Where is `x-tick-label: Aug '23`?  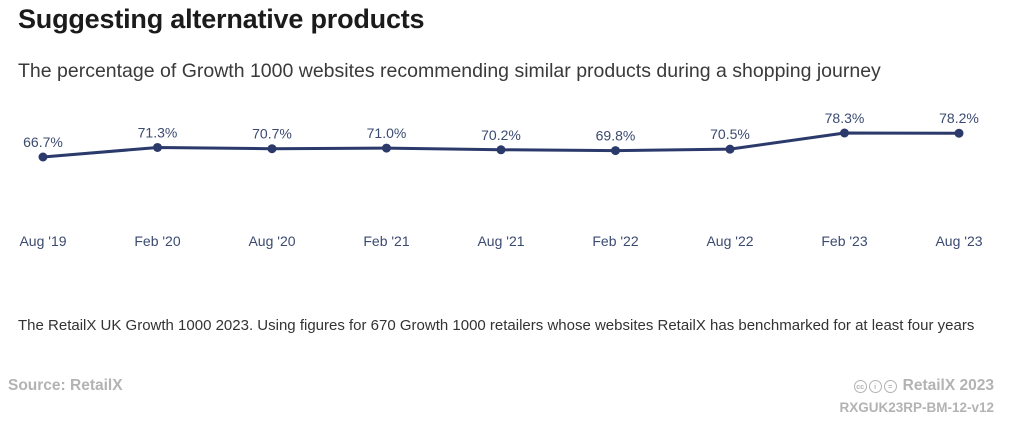 x-tick-label: Aug '23 is located at coordinates (958, 241).